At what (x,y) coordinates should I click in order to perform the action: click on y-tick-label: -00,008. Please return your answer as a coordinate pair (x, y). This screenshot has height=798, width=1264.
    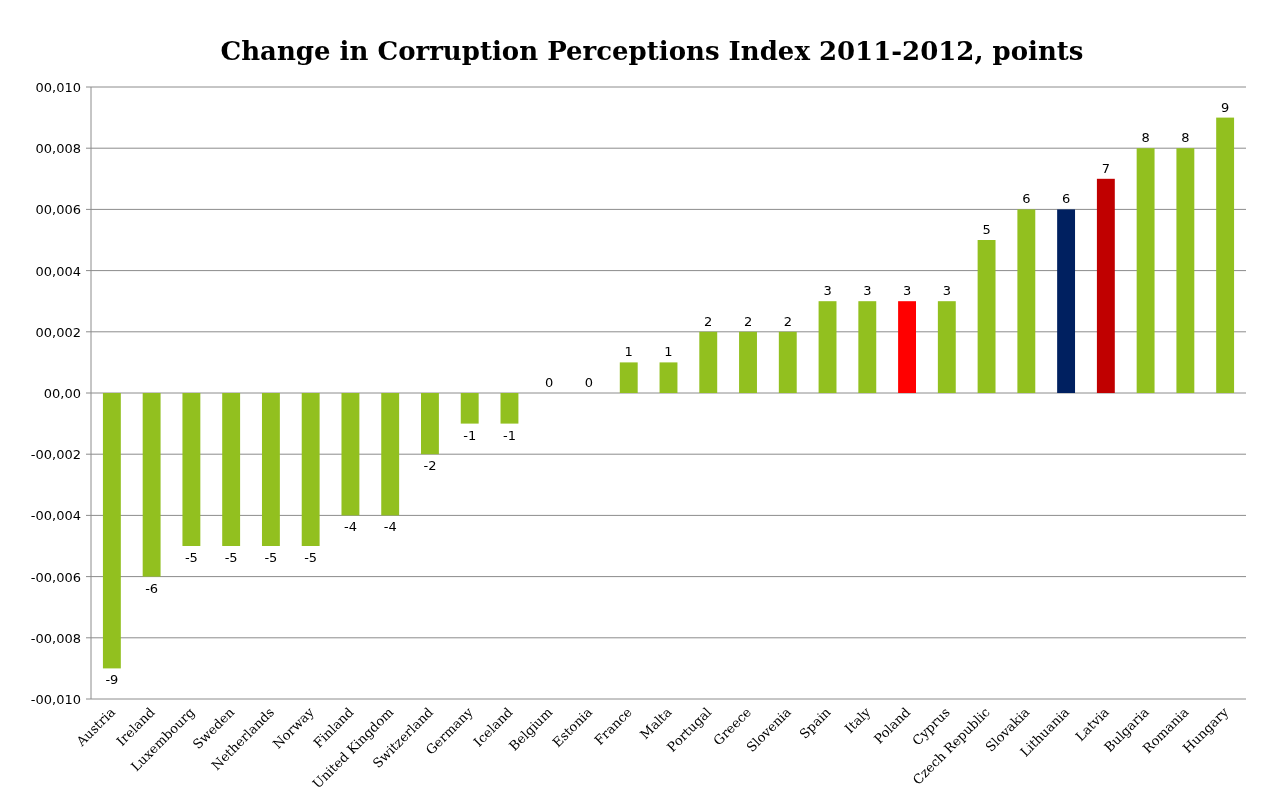
    Looking at the image, I should click on (55, 638).